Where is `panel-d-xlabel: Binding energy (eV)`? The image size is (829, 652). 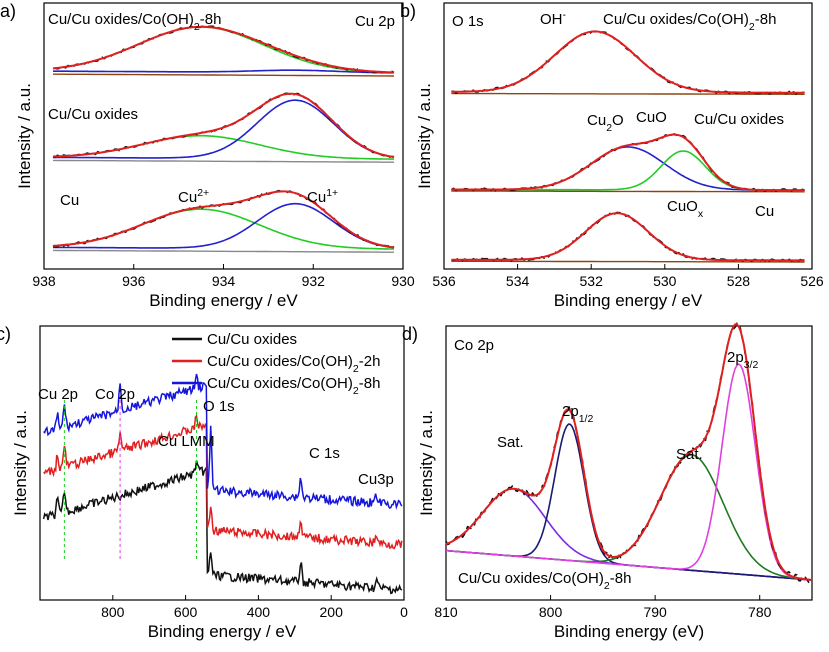
panel-d-xlabel: Binding energy (eV) is located at coordinates (629, 631).